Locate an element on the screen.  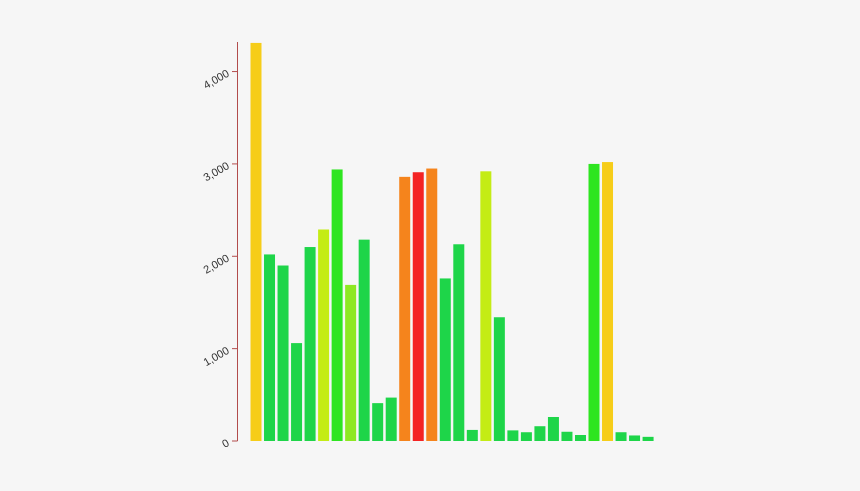
y-tick-label: 2,000 is located at coordinates (217, 264).